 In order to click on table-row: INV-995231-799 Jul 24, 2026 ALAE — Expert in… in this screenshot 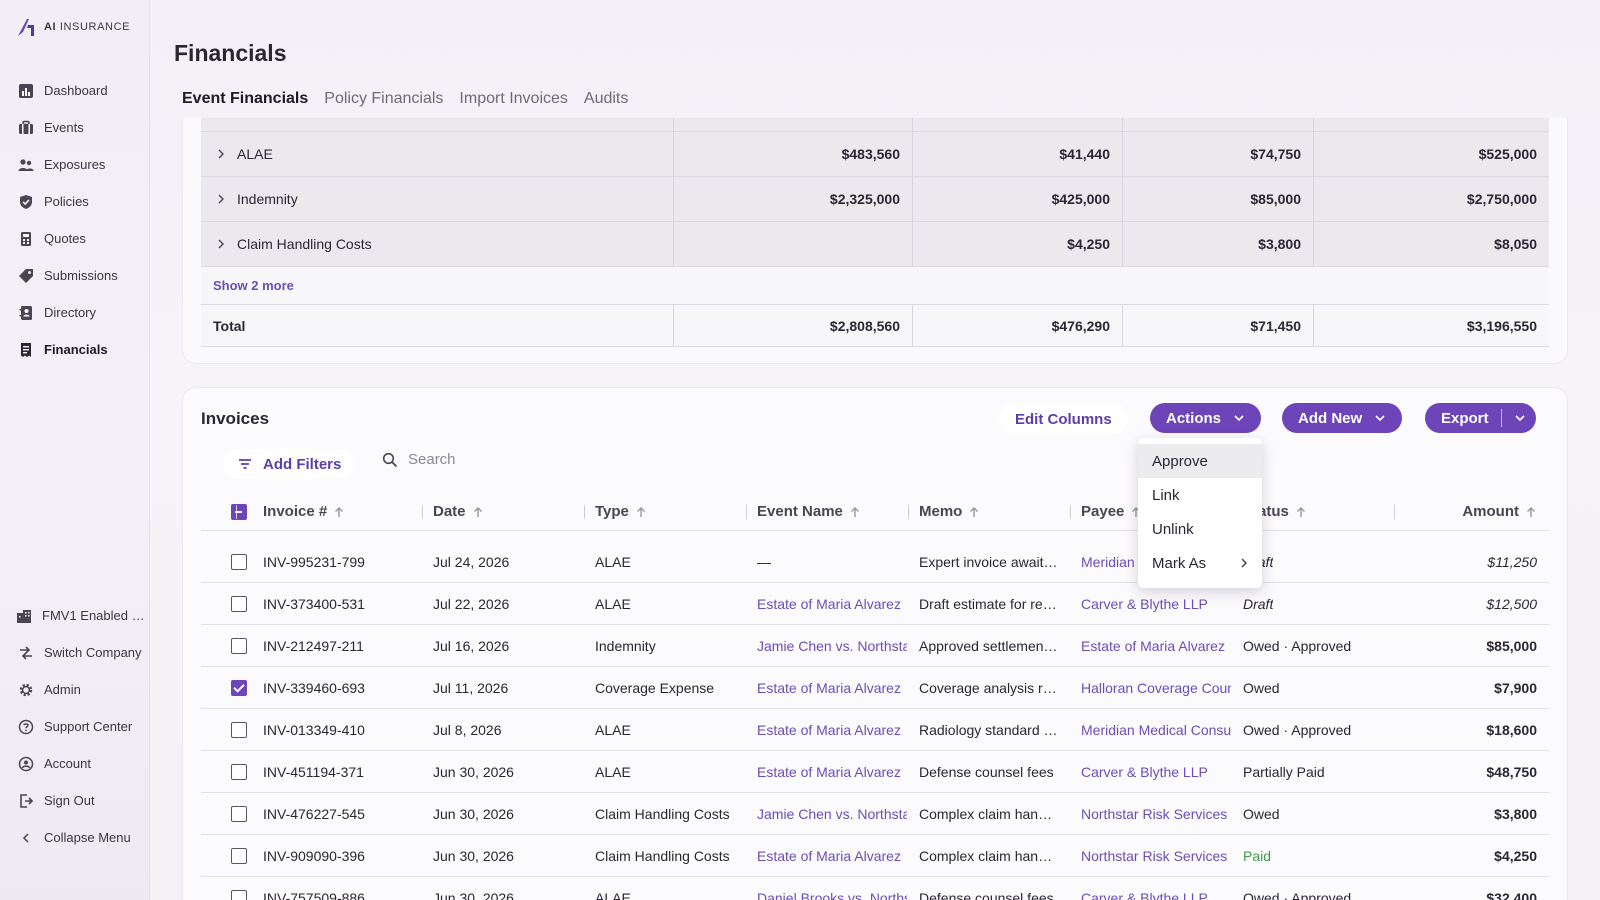, I will do `click(875, 562)`.